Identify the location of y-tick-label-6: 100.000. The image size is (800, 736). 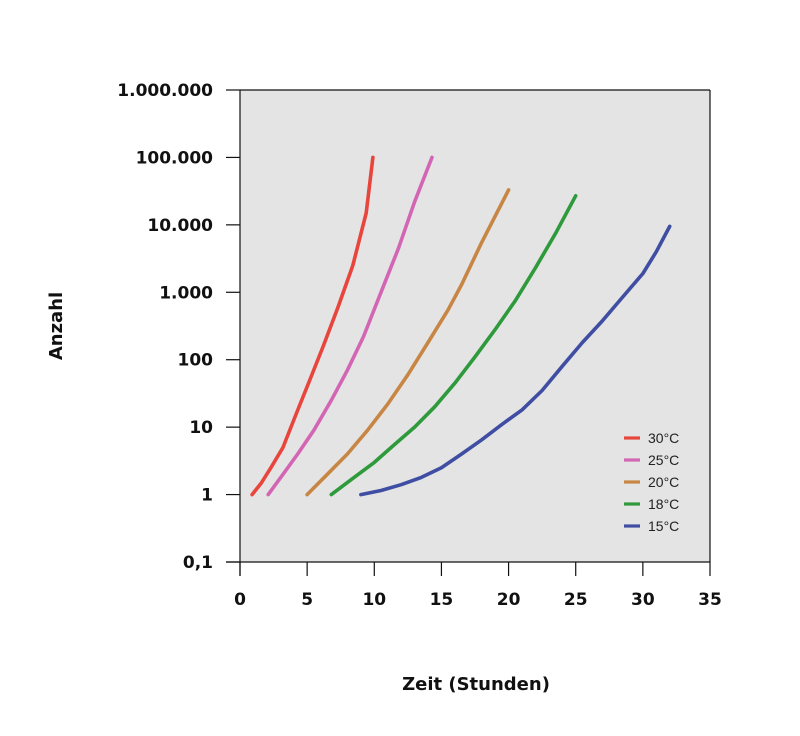
(175, 158).